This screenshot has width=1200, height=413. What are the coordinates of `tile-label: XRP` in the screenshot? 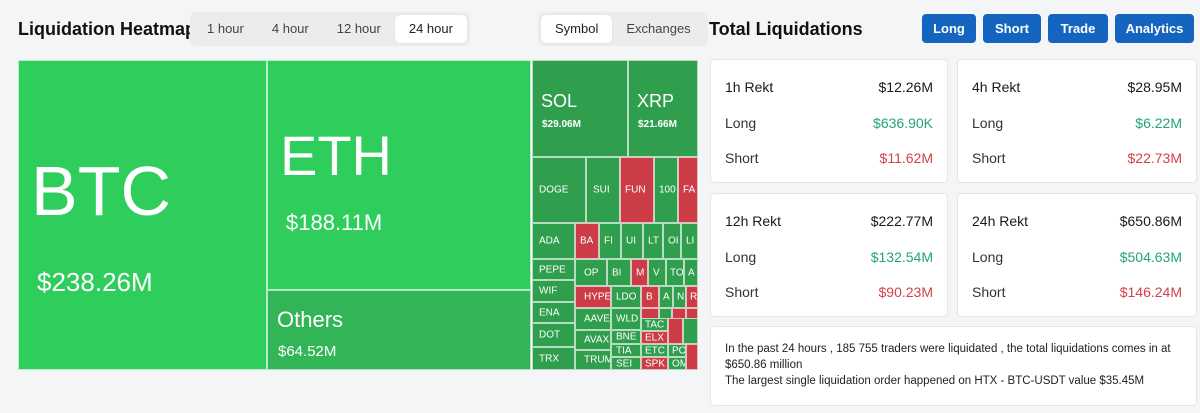 It's located at (656, 101).